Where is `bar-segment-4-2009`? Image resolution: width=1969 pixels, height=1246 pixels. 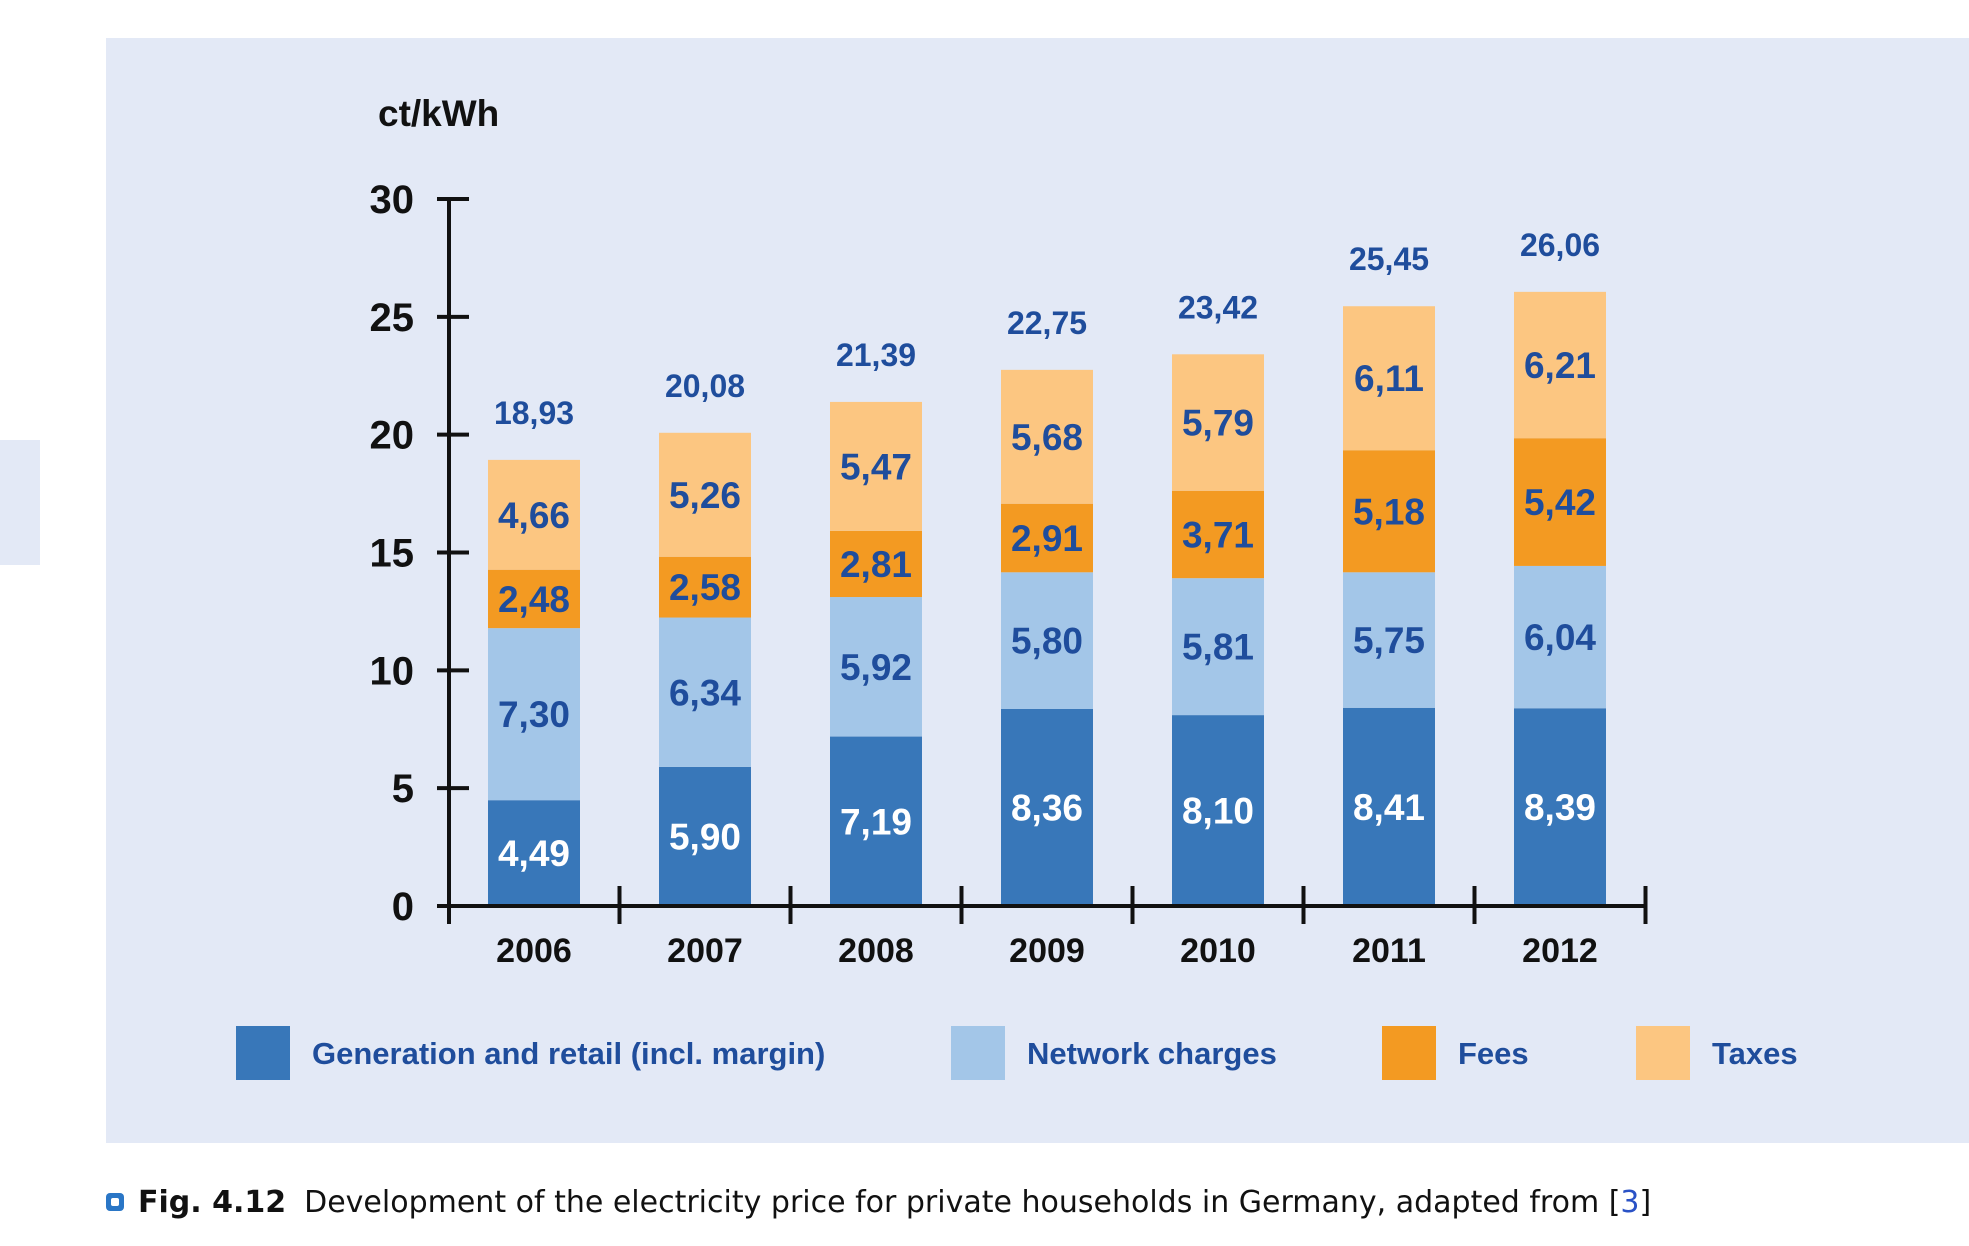 bar-segment-4-2009 is located at coordinates (1047, 436).